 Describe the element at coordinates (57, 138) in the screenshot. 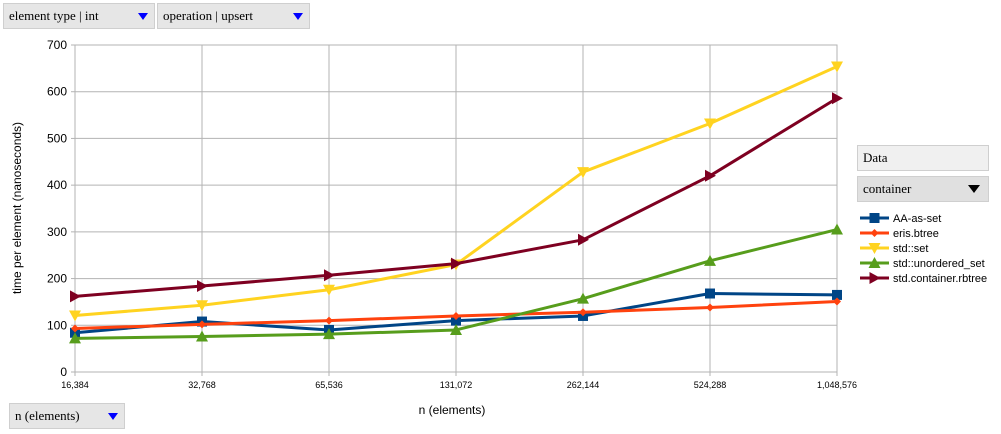

I see `y-tick-label: 500` at that location.